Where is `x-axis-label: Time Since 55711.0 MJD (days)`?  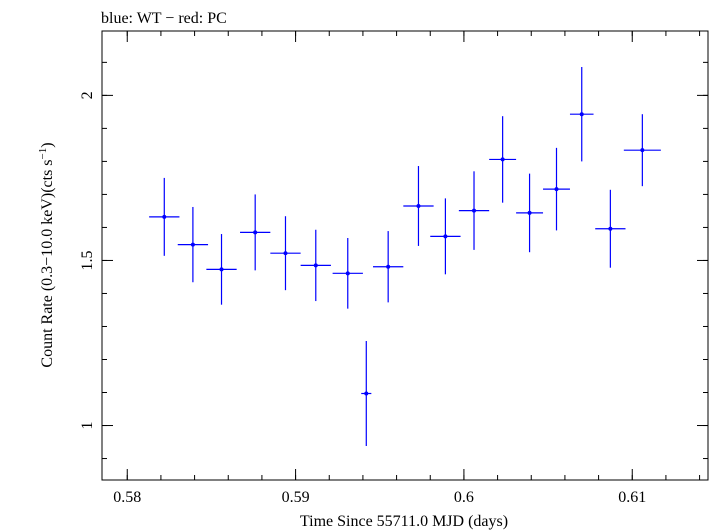 x-axis-label: Time Since 55711.0 MJD (days) is located at coordinates (404, 521).